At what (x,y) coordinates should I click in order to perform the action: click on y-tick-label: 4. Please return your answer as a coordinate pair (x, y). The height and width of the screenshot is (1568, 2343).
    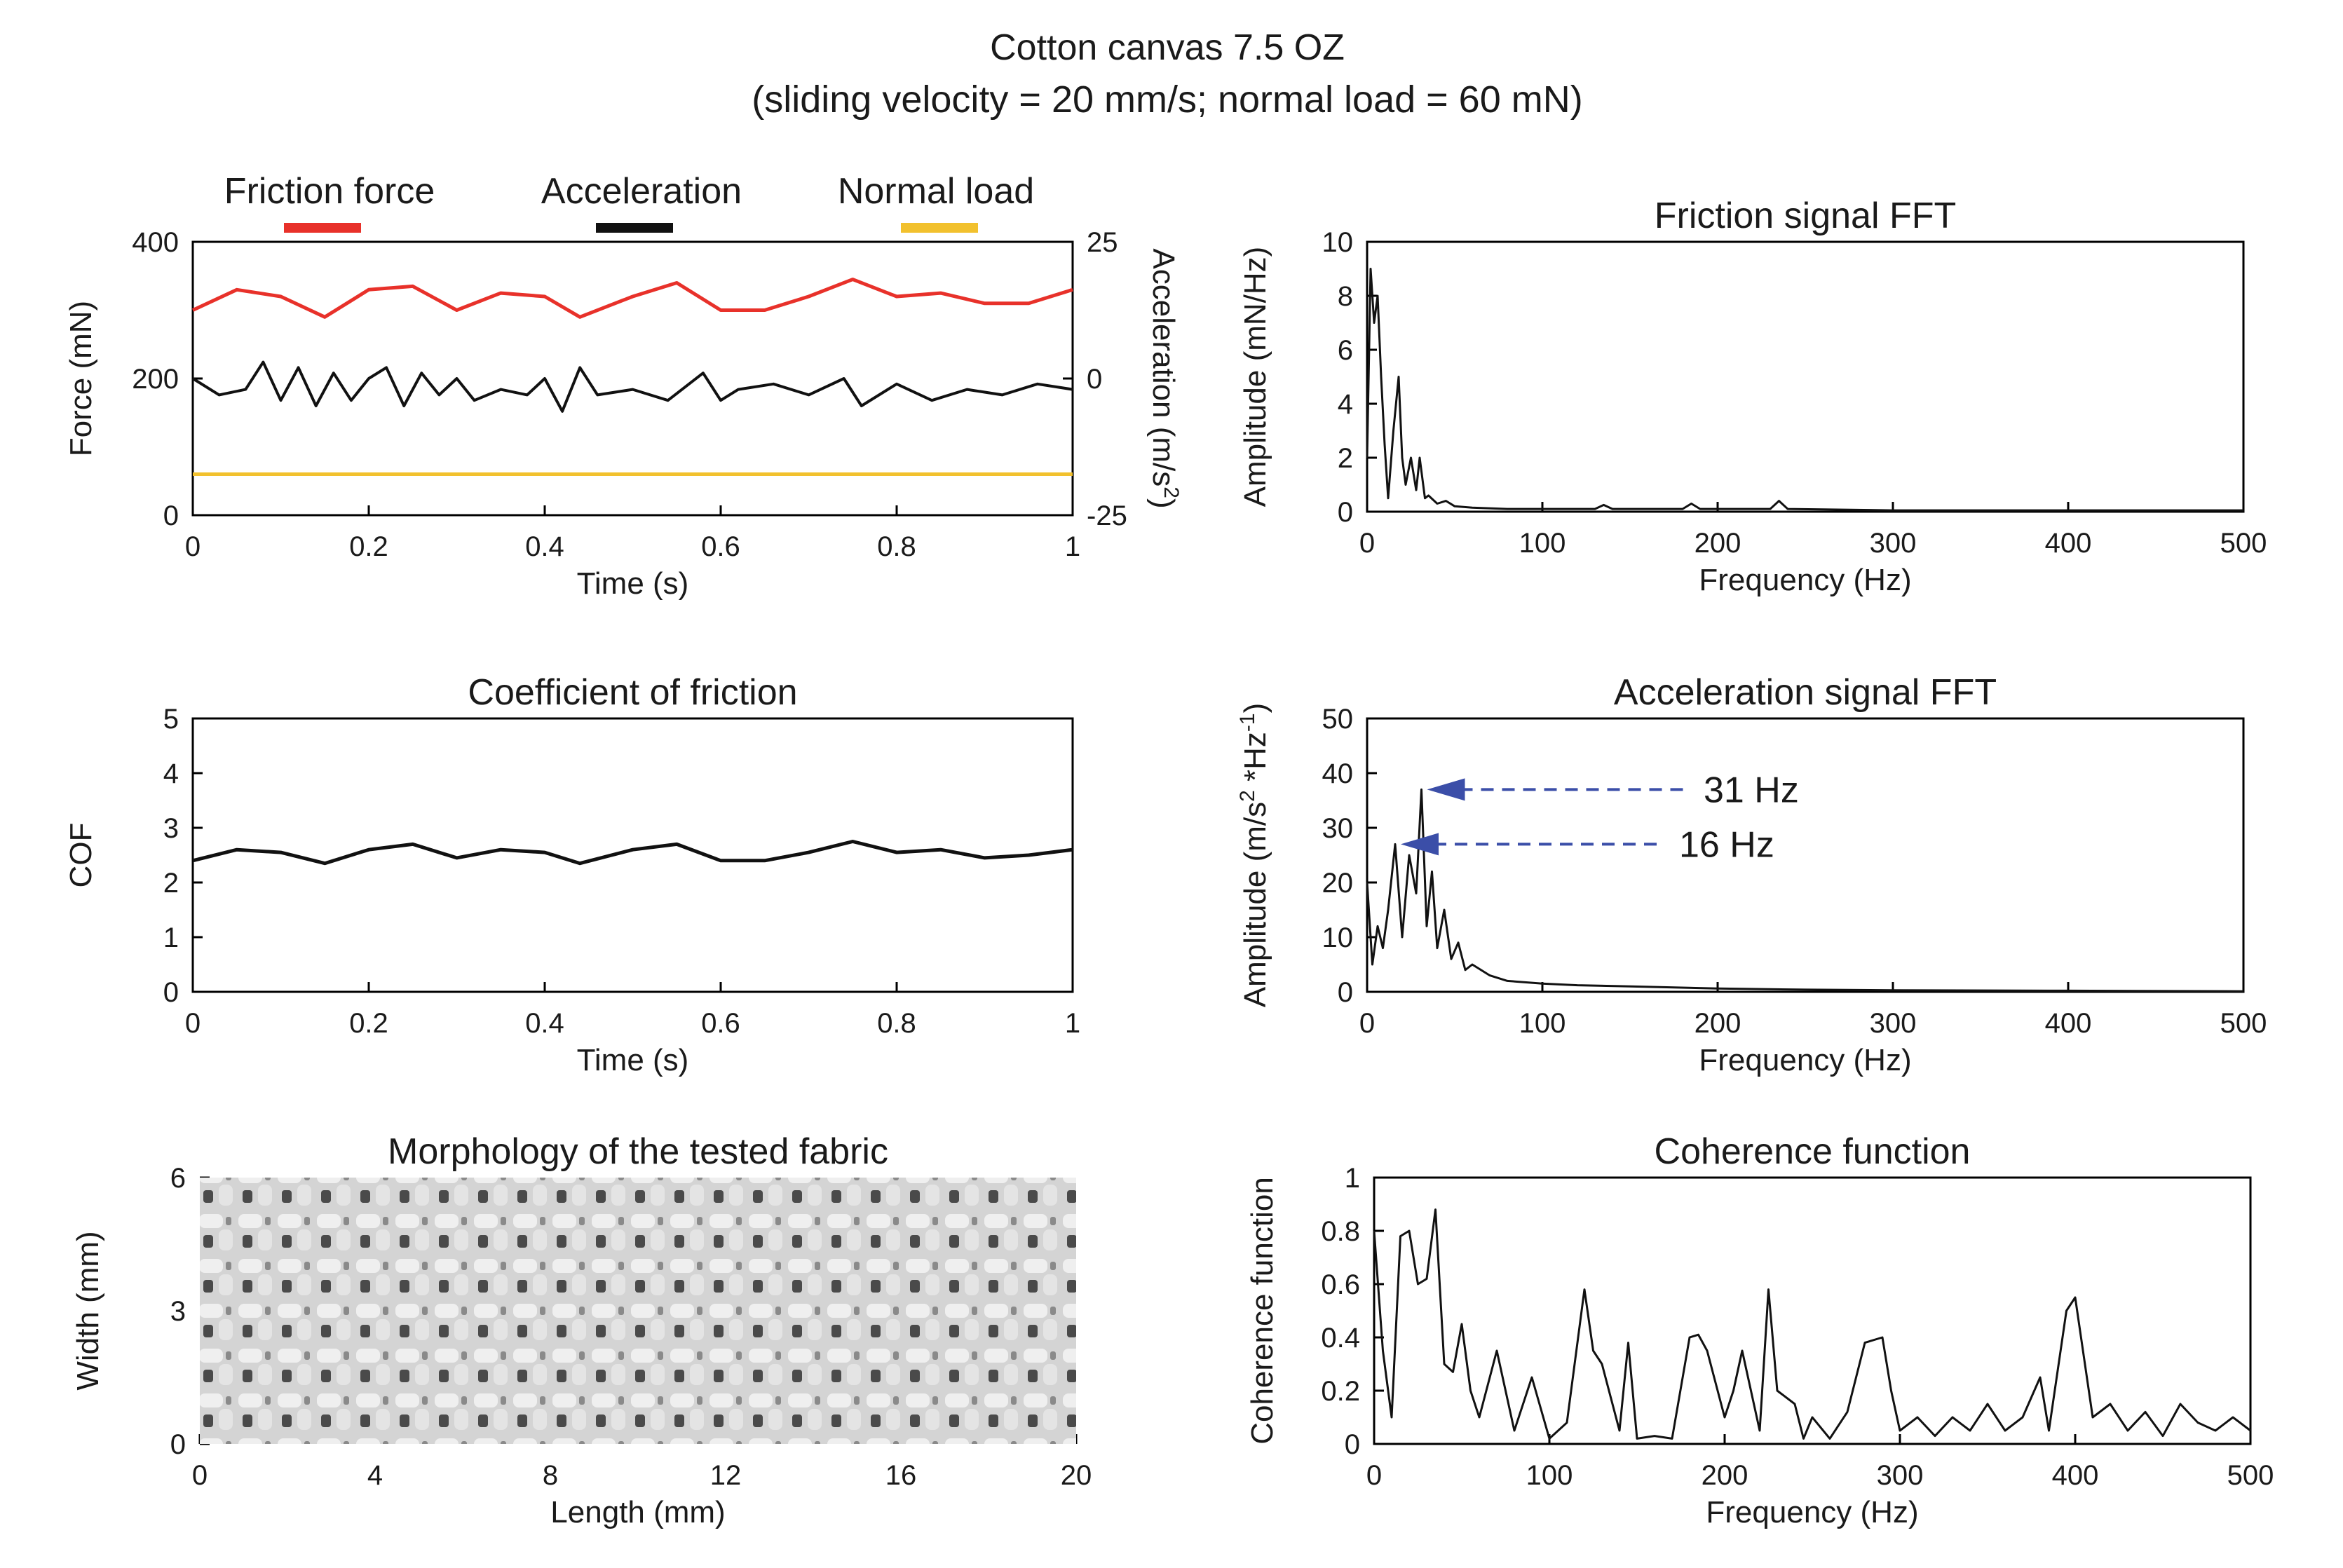
    Looking at the image, I should click on (1345, 404).